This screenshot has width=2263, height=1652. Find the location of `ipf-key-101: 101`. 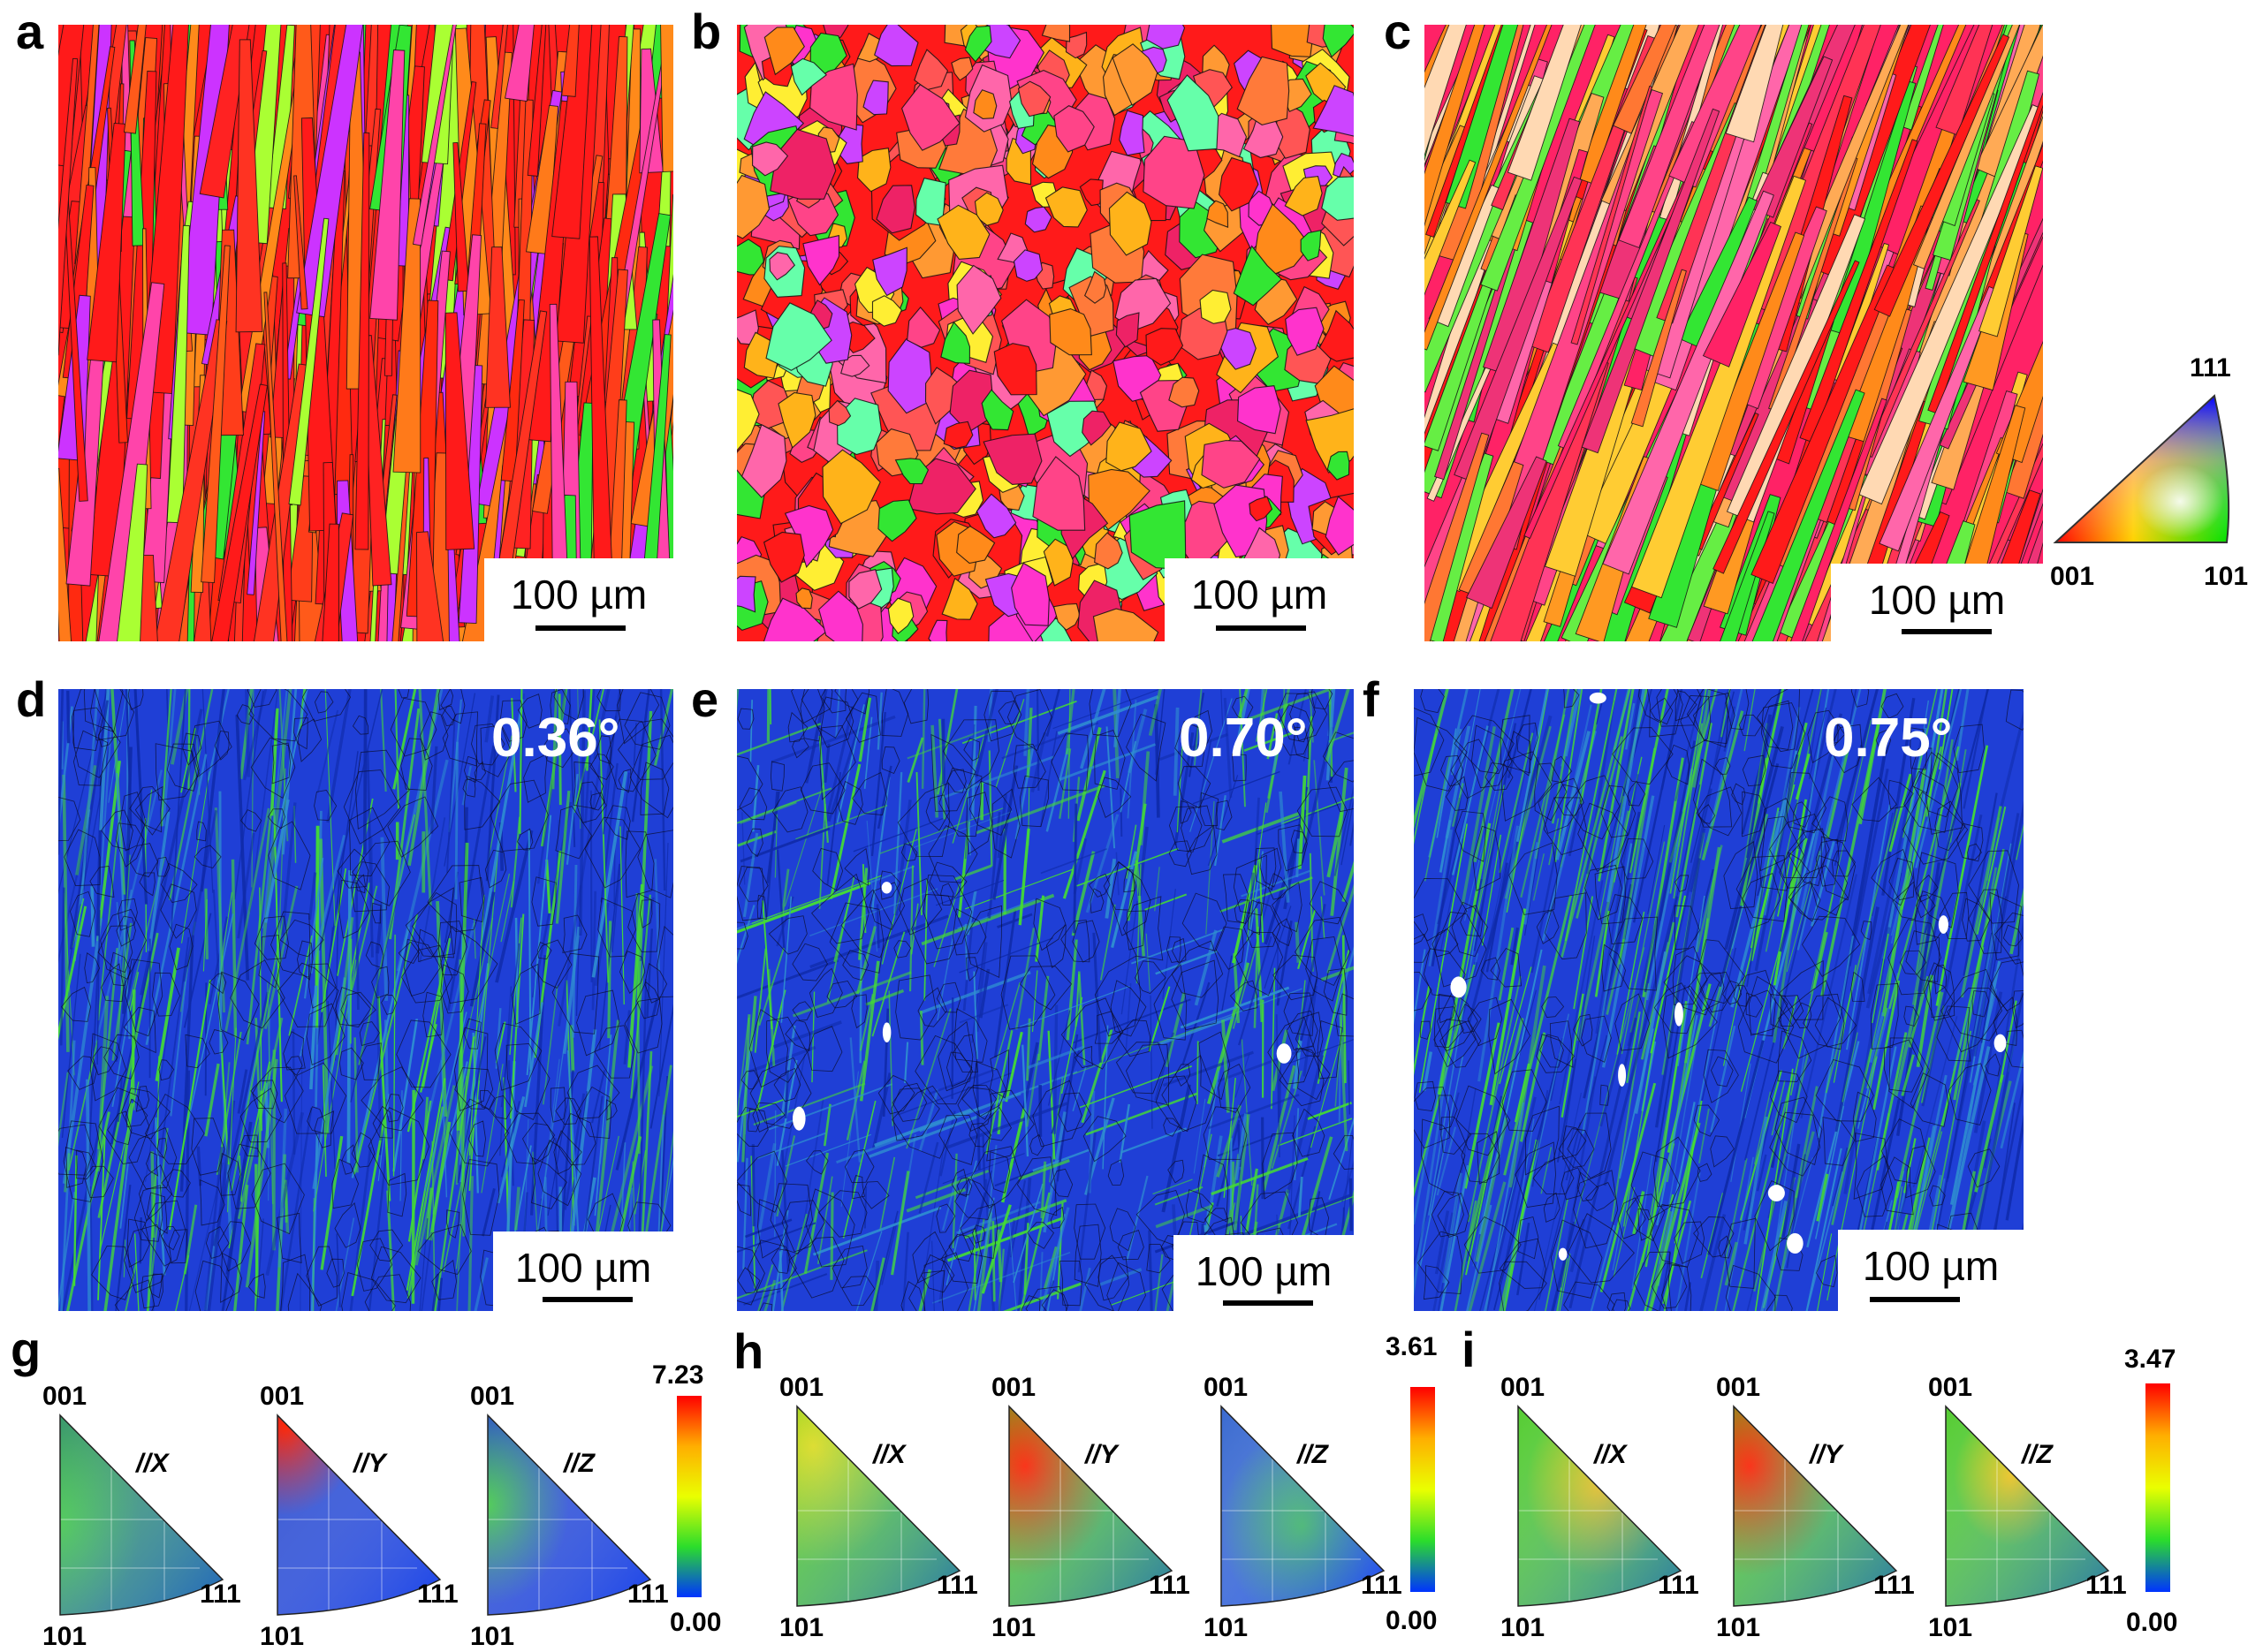

ipf-key-101: 101 is located at coordinates (2227, 576).